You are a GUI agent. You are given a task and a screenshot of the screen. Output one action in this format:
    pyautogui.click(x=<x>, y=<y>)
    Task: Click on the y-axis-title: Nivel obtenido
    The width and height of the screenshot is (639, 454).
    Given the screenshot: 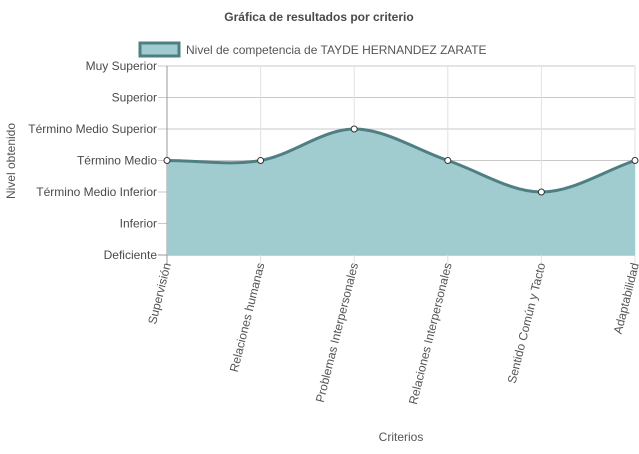 What is the action you would take?
    pyautogui.click(x=11, y=161)
    